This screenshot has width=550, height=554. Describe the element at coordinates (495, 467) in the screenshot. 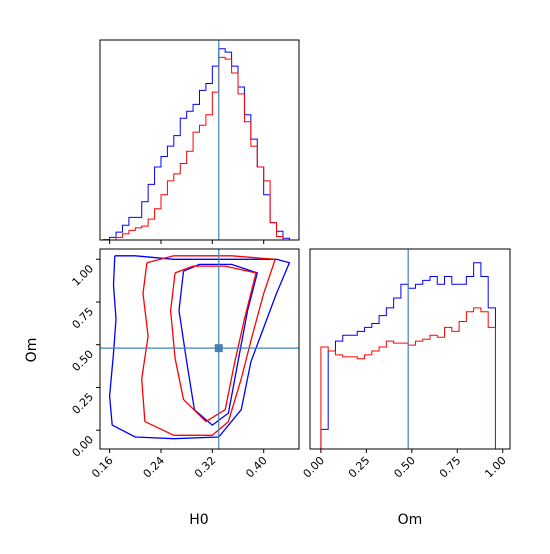

I see `om-x-tick-label-4: 1.00` at that location.